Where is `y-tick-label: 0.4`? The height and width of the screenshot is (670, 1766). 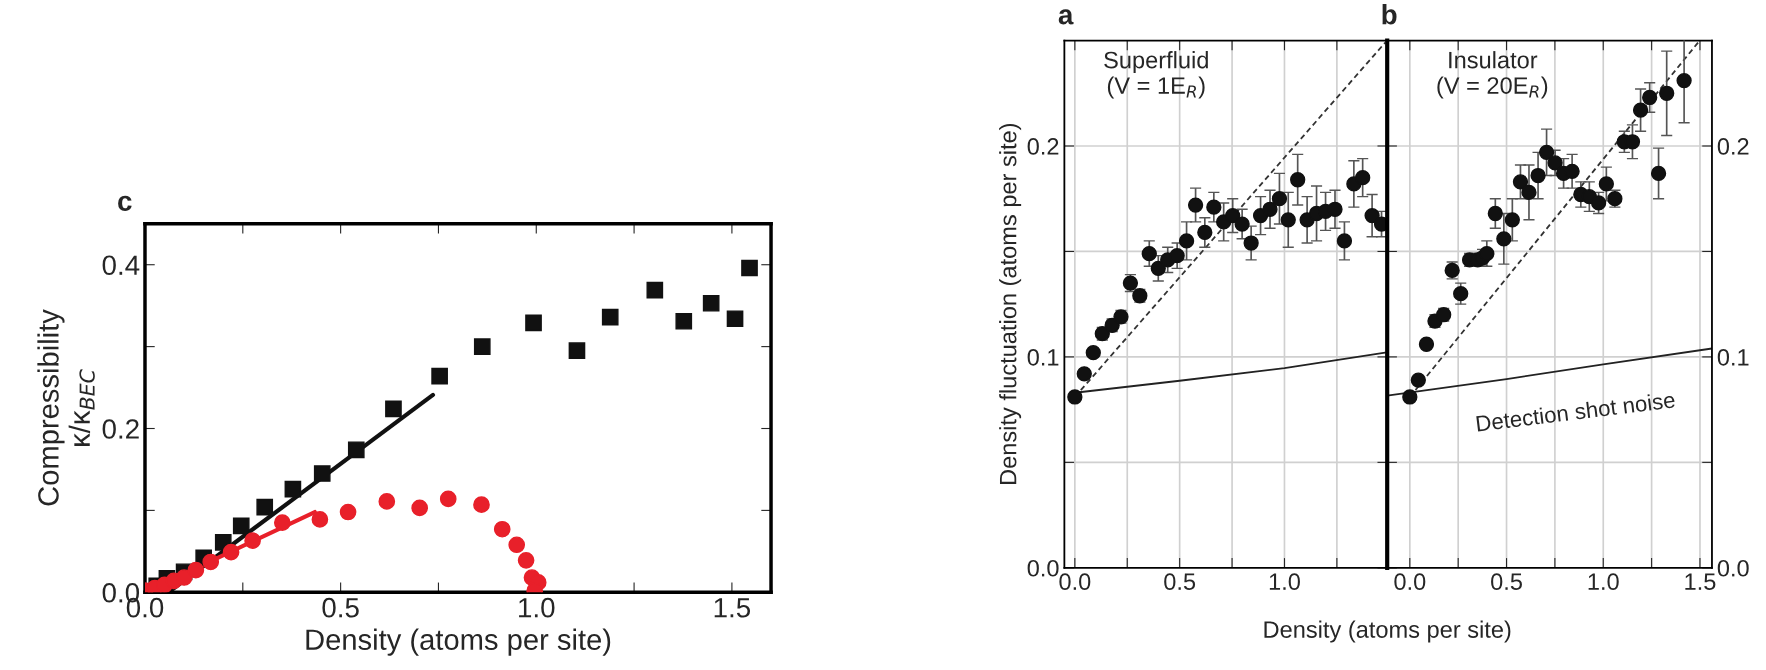
y-tick-label: 0.4 is located at coordinates (121, 265).